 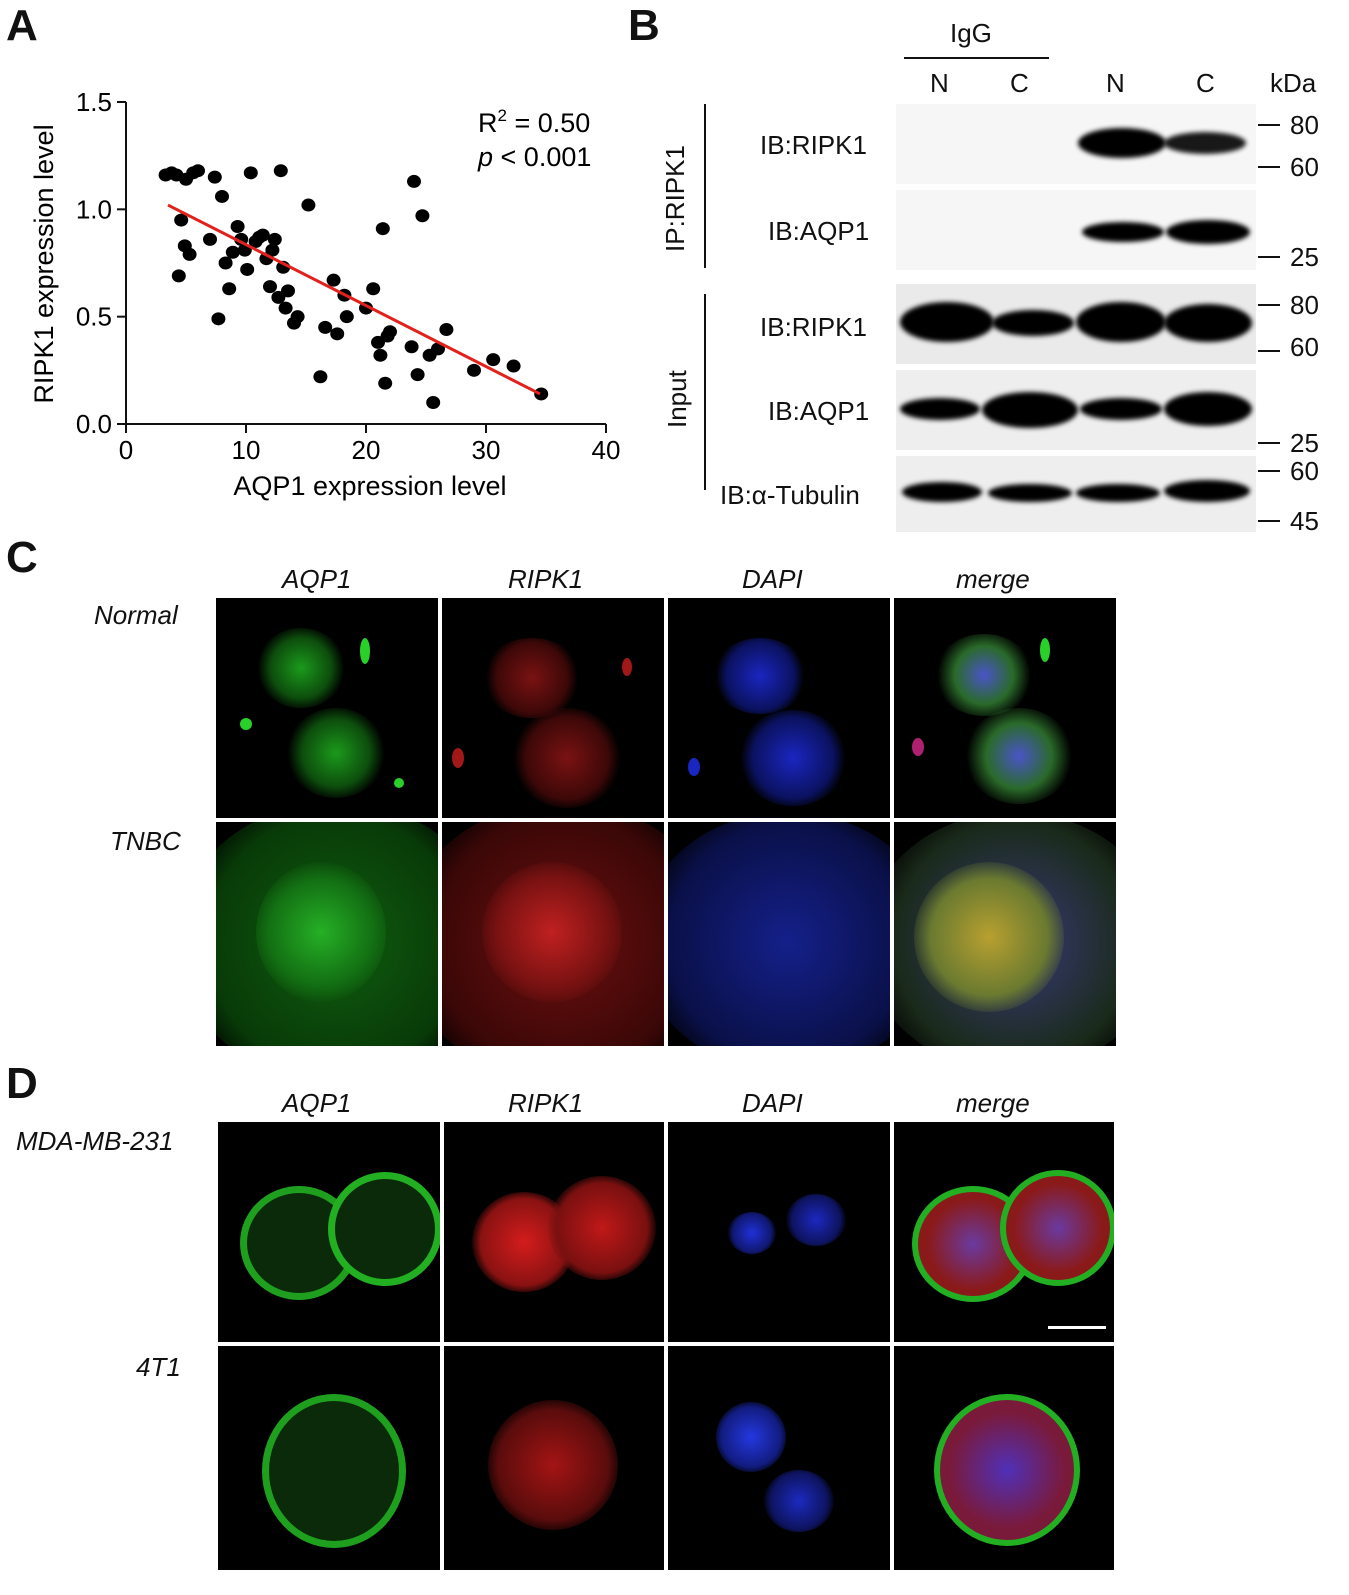 What do you see at coordinates (327, 934) in the screenshot?
I see `c-tnbc-aqp1-image` at bounding box center [327, 934].